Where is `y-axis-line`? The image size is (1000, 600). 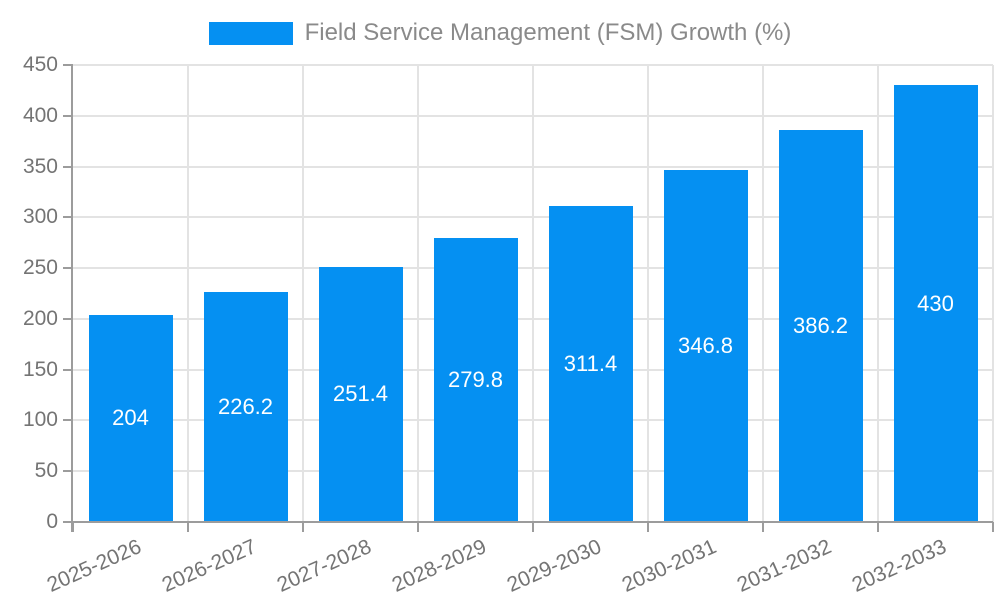
y-axis-line is located at coordinates (72, 298).